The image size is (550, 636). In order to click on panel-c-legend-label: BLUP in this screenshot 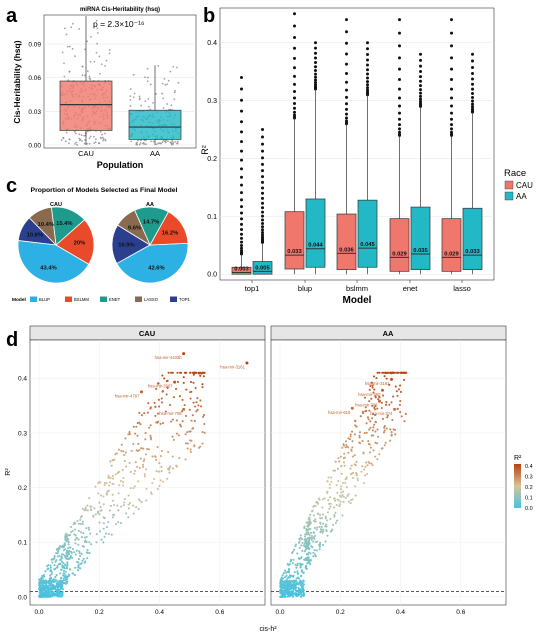, I will do `click(44, 299)`.